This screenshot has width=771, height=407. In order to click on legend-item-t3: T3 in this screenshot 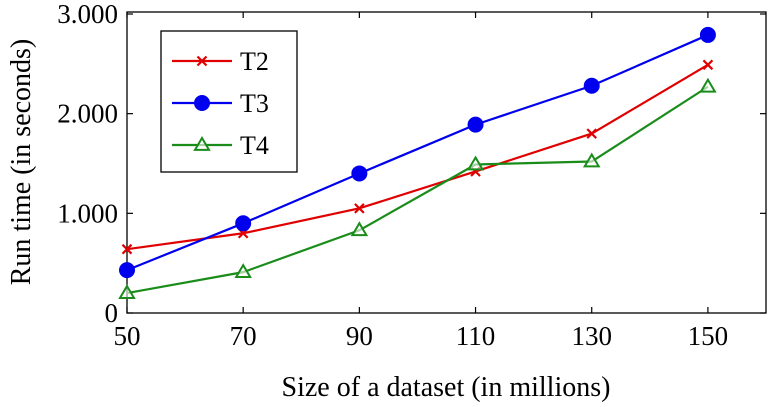, I will do `click(220, 103)`.